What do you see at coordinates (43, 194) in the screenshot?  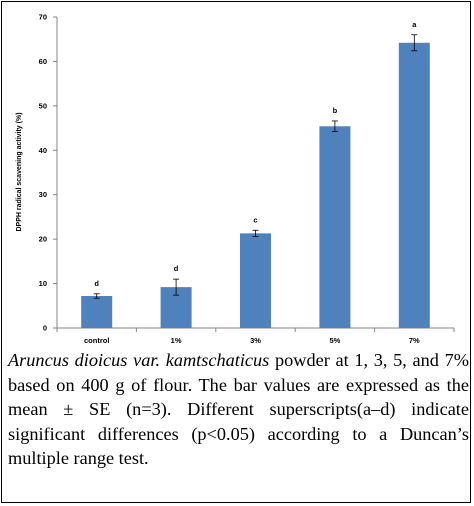 I see `y-tick-label: 30` at bounding box center [43, 194].